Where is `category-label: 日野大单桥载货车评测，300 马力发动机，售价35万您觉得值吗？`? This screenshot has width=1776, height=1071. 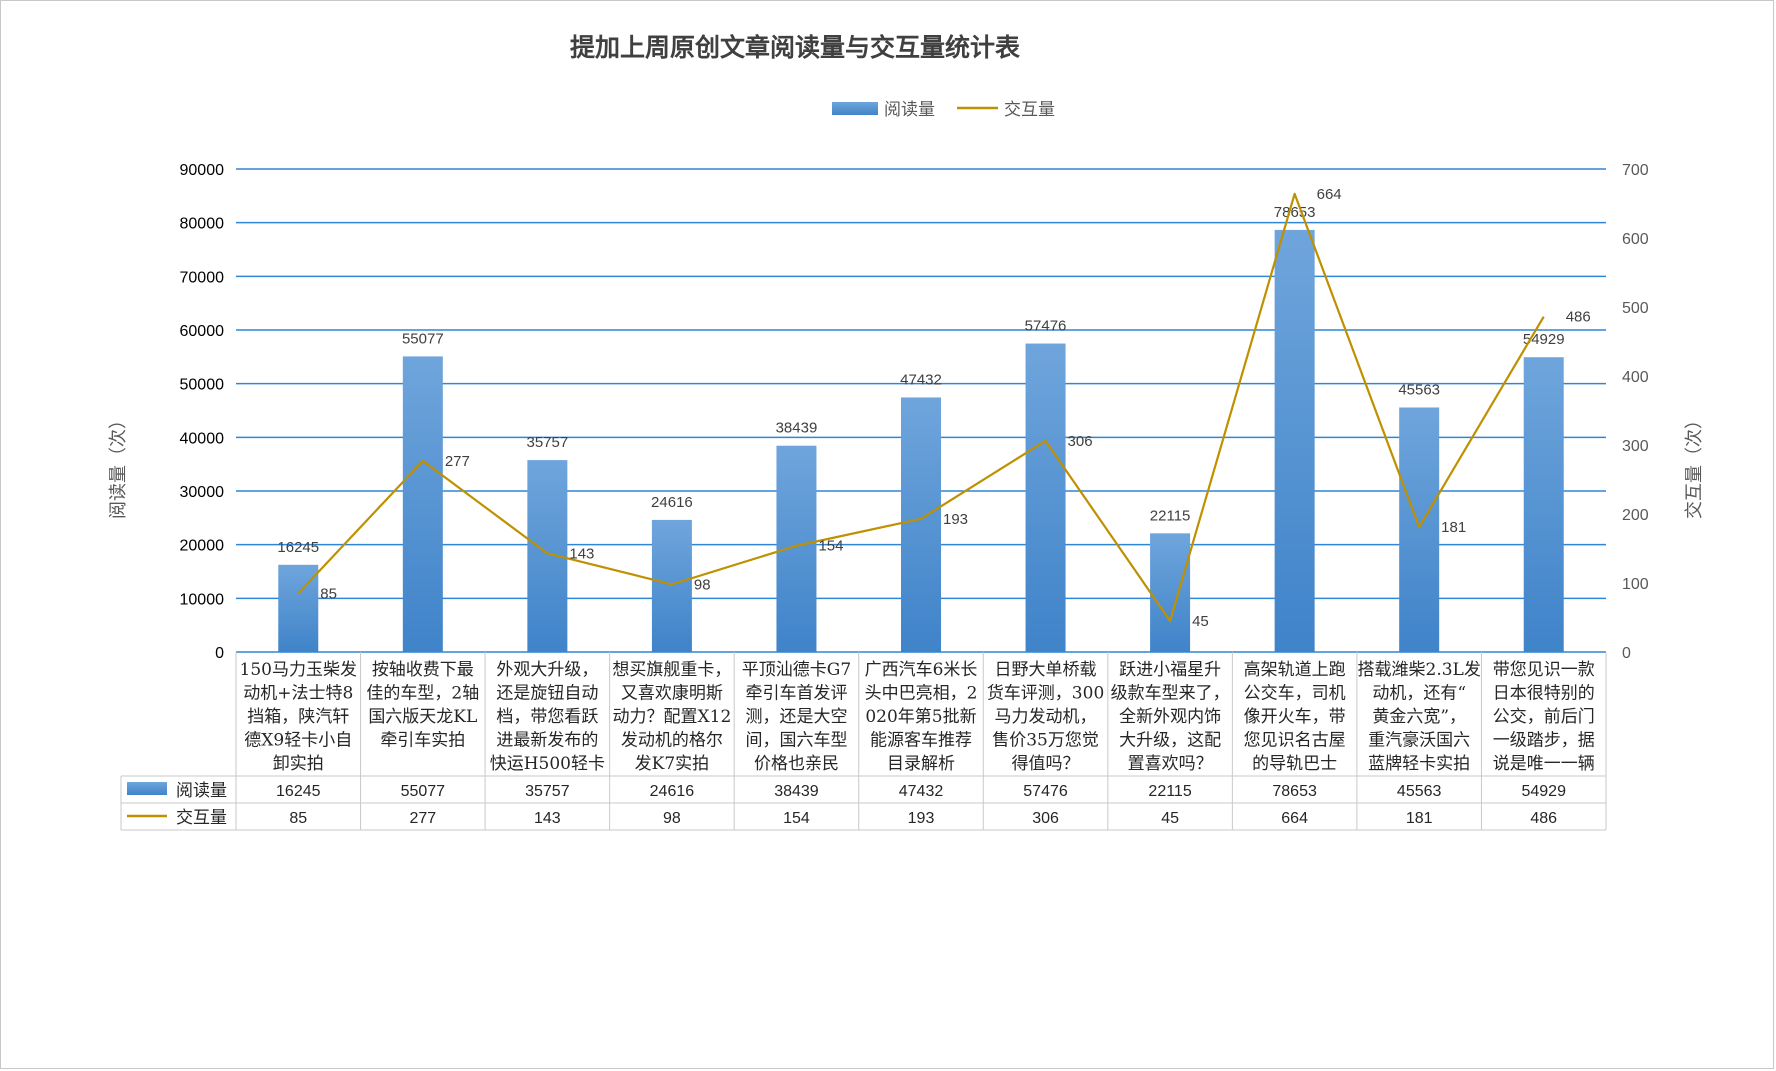 category-label: 日野大单桥载货车评测，300 马力发动机，售价35万您觉得值吗？ is located at coordinates (1045, 717).